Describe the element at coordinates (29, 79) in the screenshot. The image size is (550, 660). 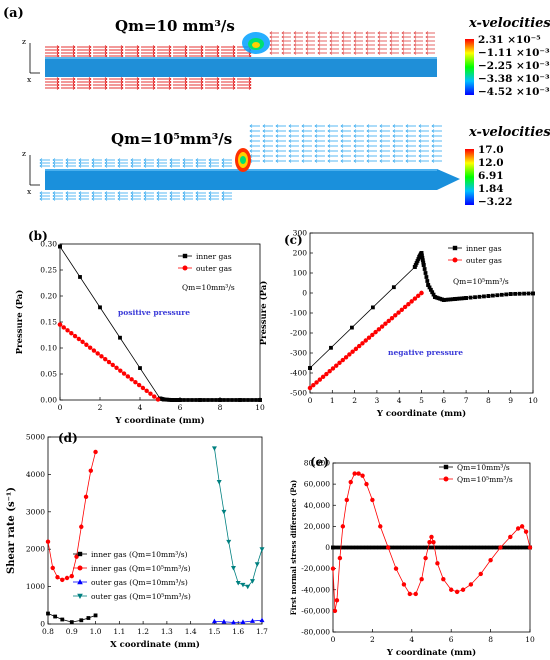
I see `axis-x-label-top: x` at that location.